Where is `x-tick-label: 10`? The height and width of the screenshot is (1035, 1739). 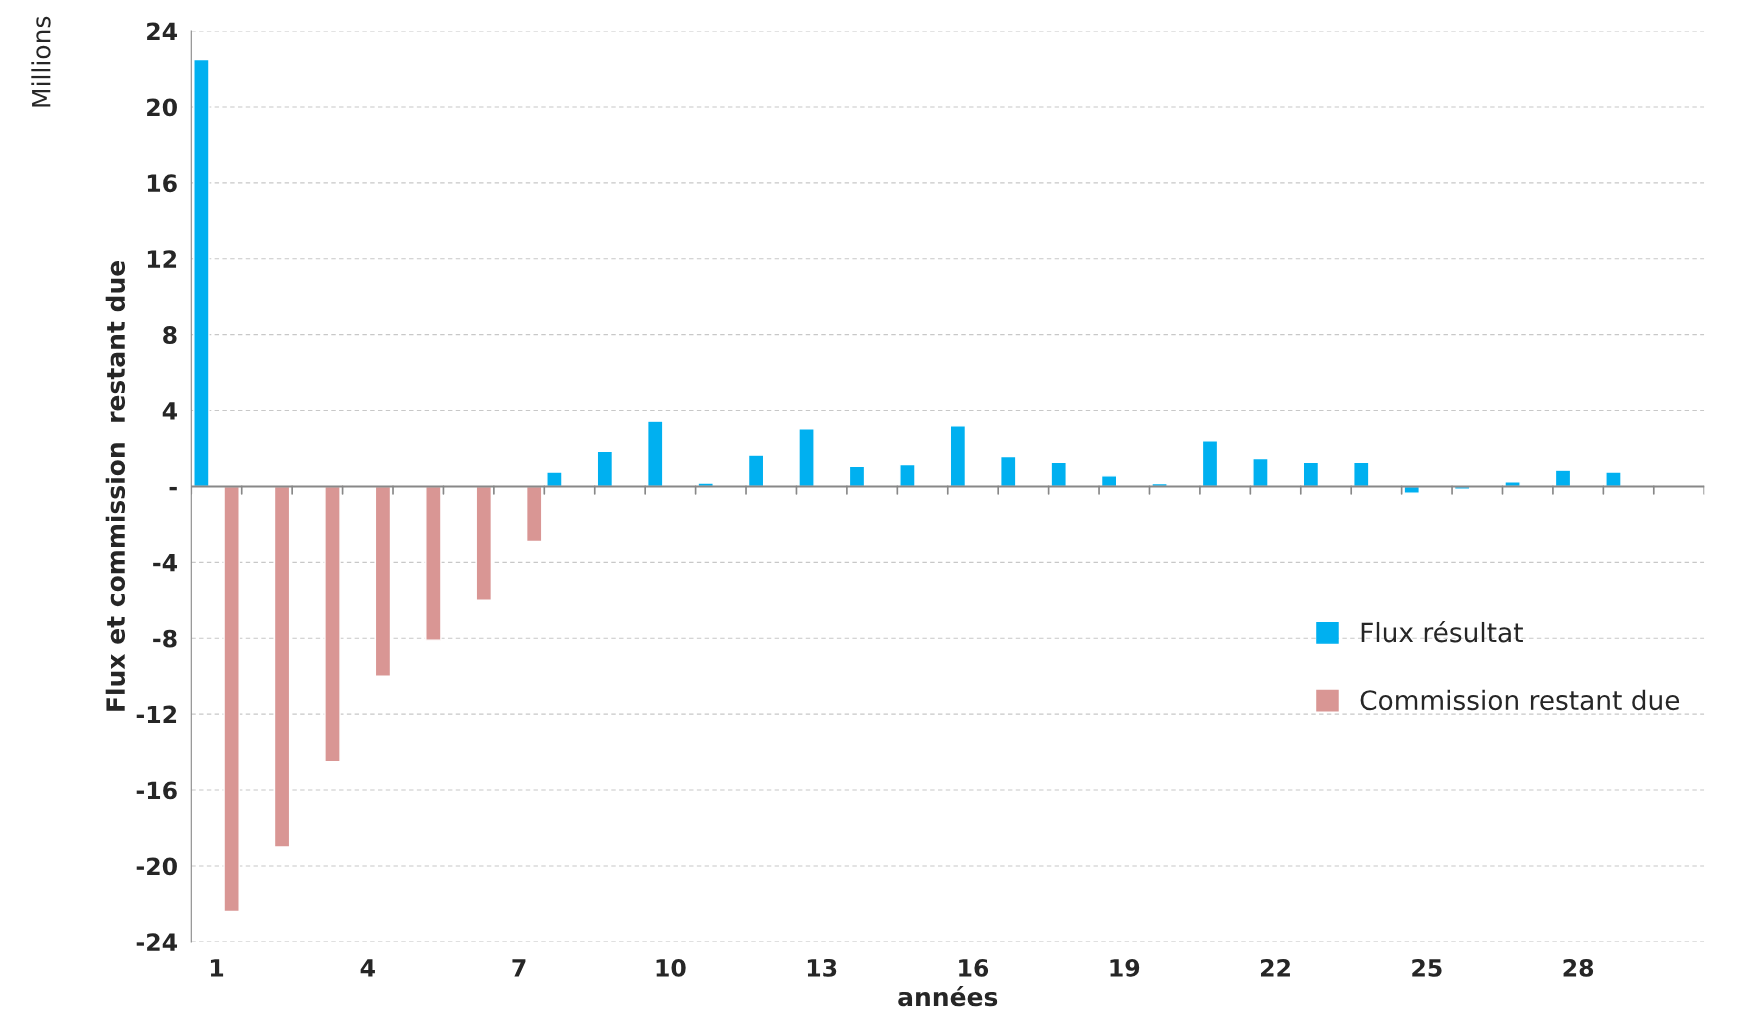
x-tick-label: 10 is located at coordinates (671, 967).